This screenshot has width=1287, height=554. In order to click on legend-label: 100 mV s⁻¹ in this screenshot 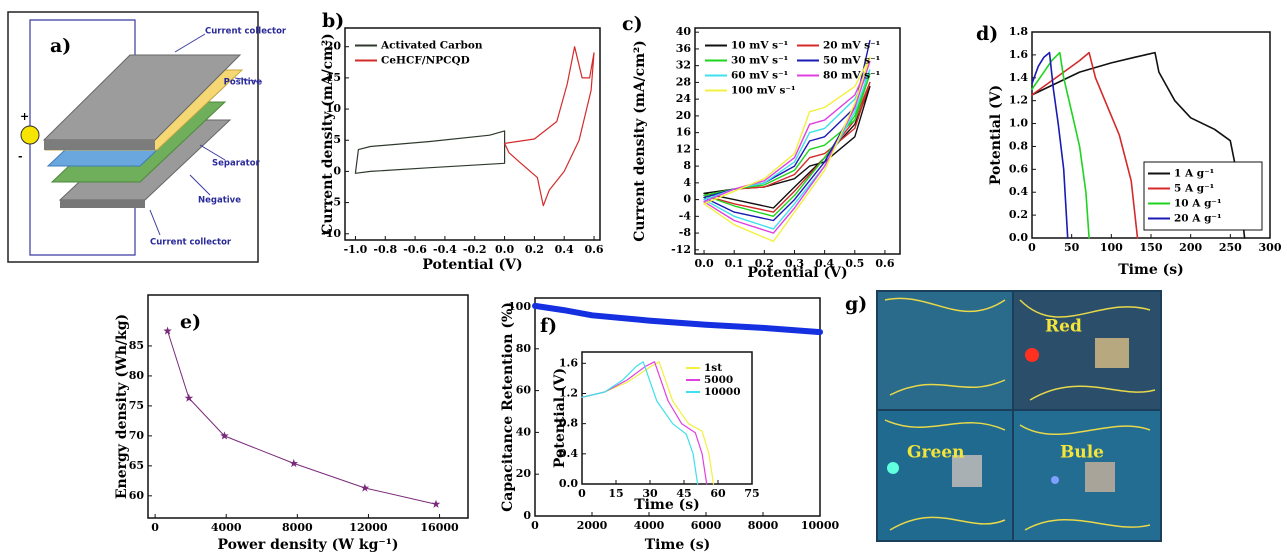, I will do `click(763, 91)`.